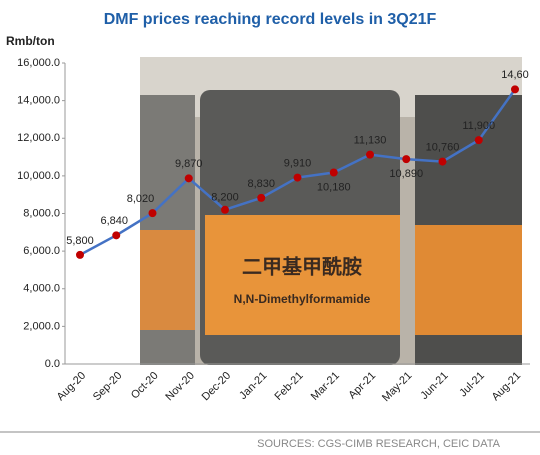 Image resolution: width=540 pixels, height=455 pixels. Describe the element at coordinates (379, 444) in the screenshot. I see `source: SOURCES: CGS-CIMB RESEARCH, CEIC DATA` at that location.